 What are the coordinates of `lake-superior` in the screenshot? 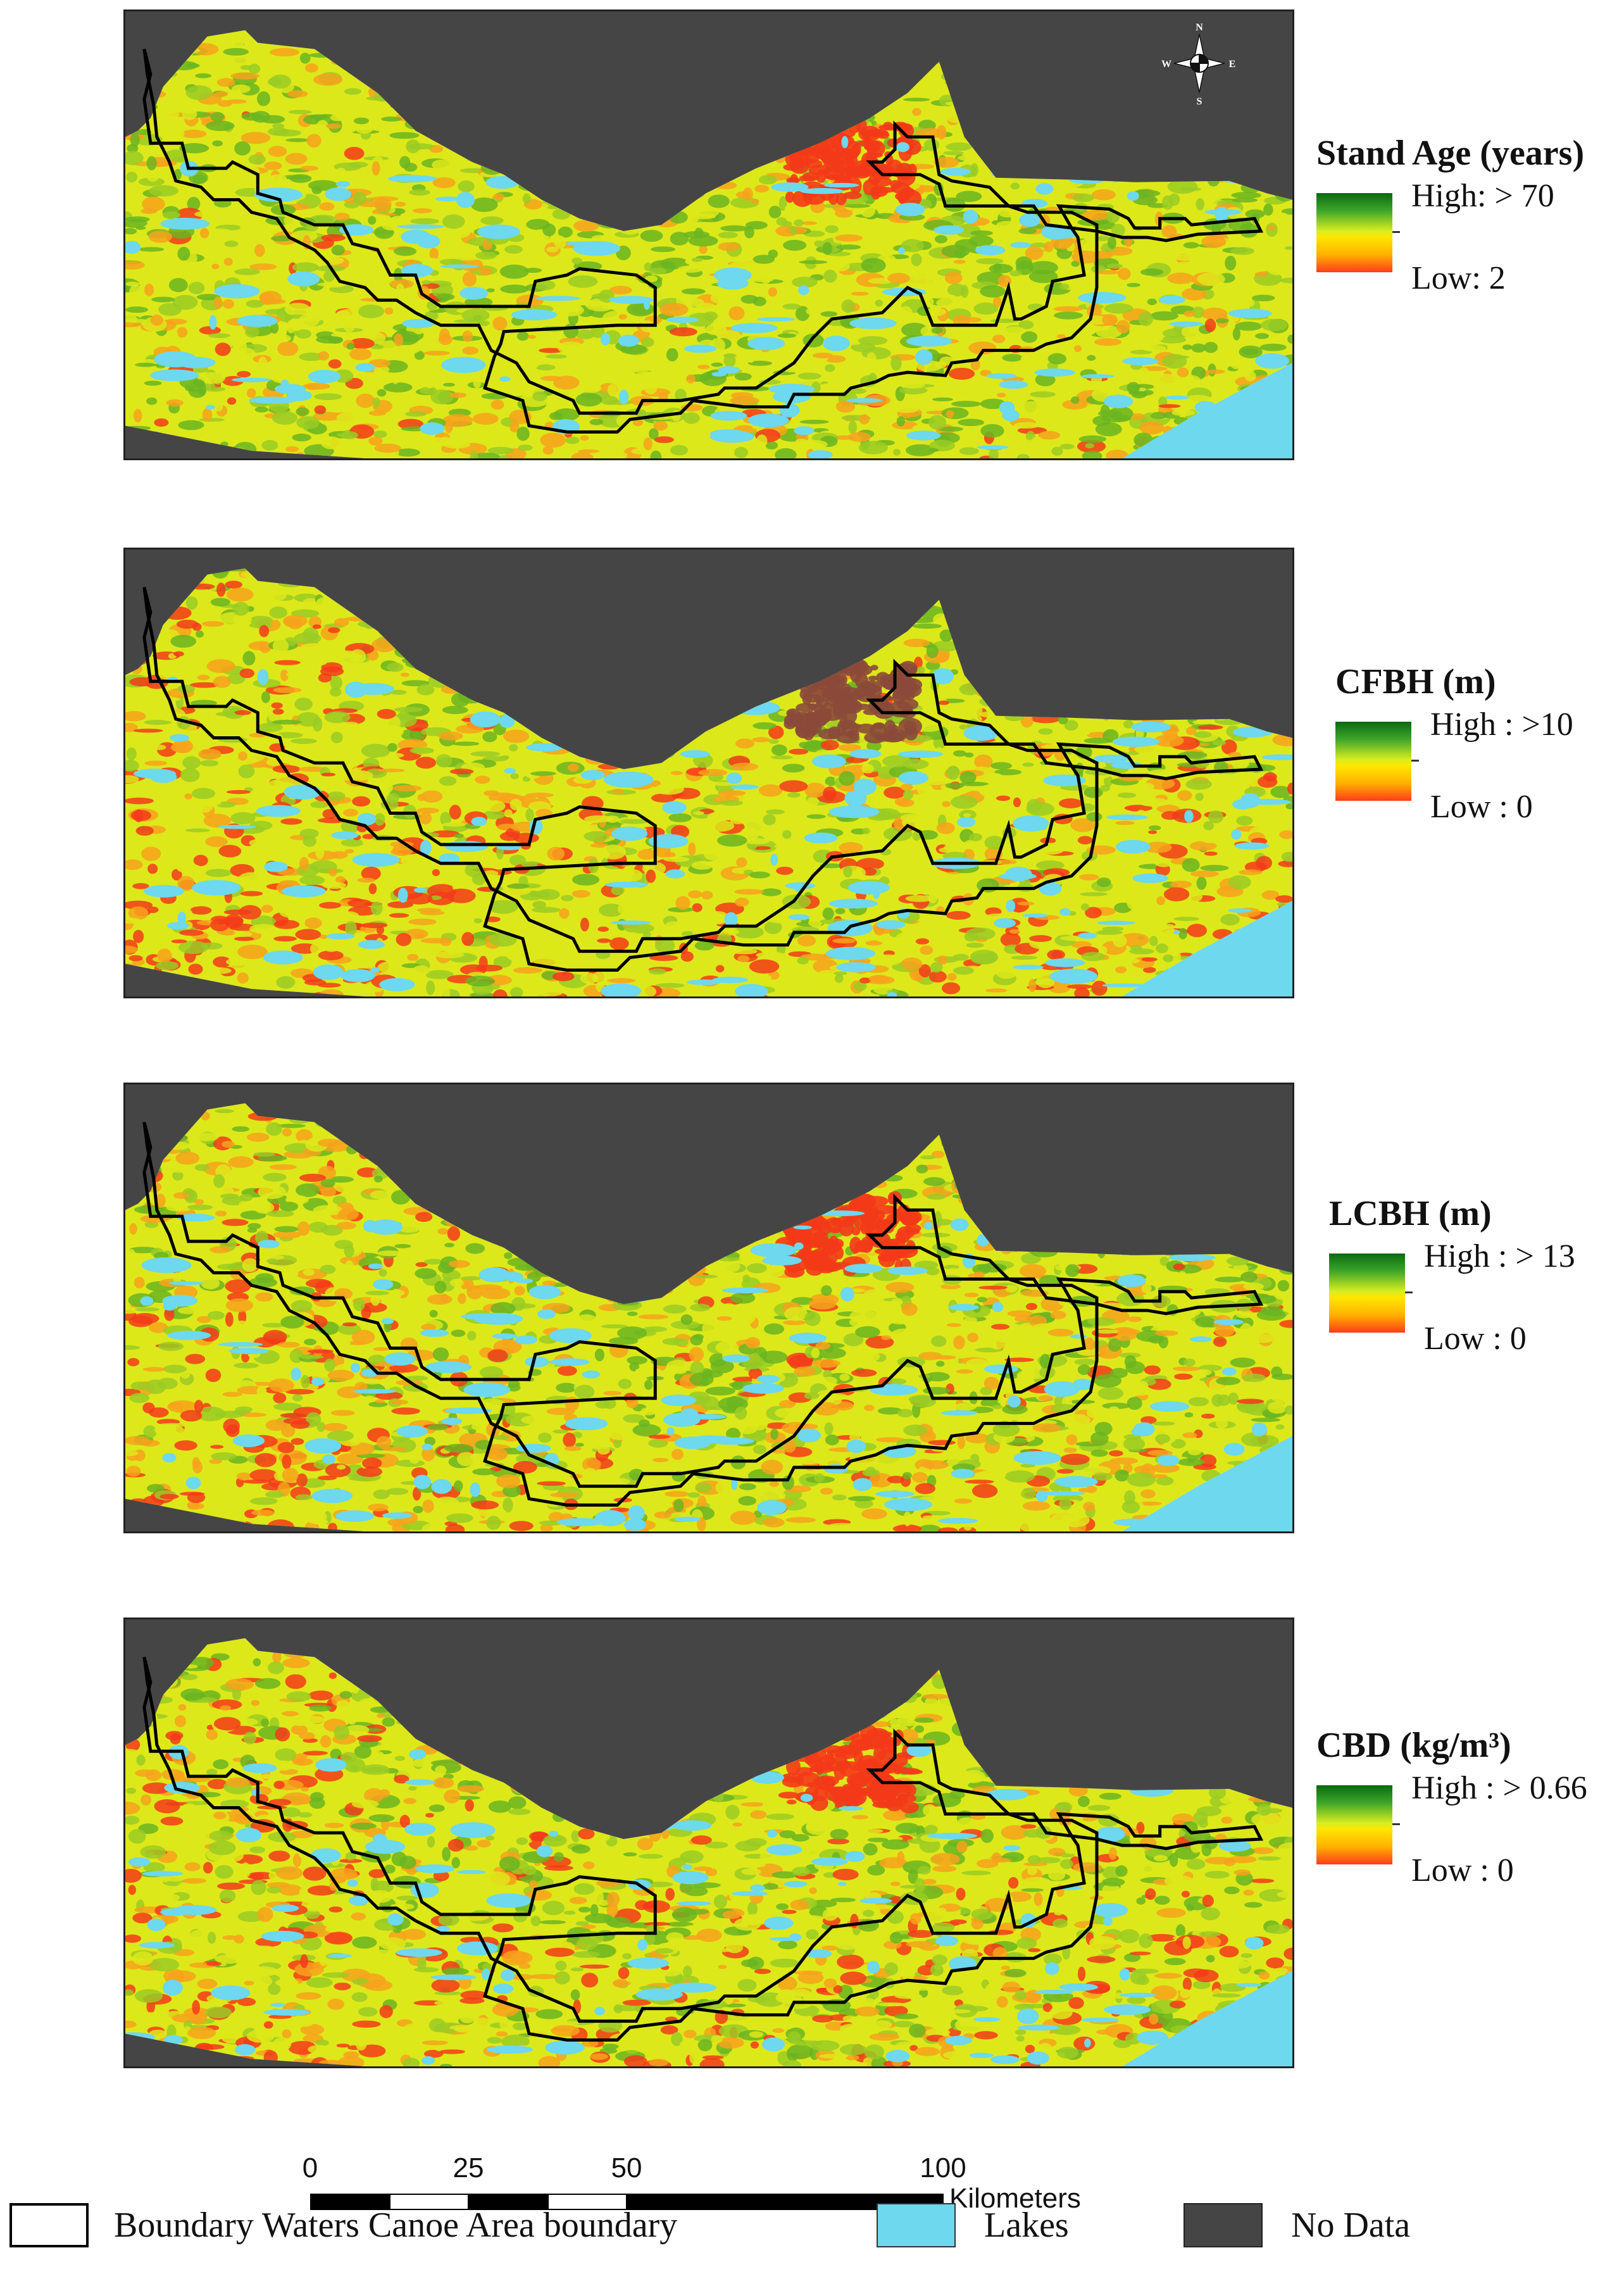 It's located at (1206, 948).